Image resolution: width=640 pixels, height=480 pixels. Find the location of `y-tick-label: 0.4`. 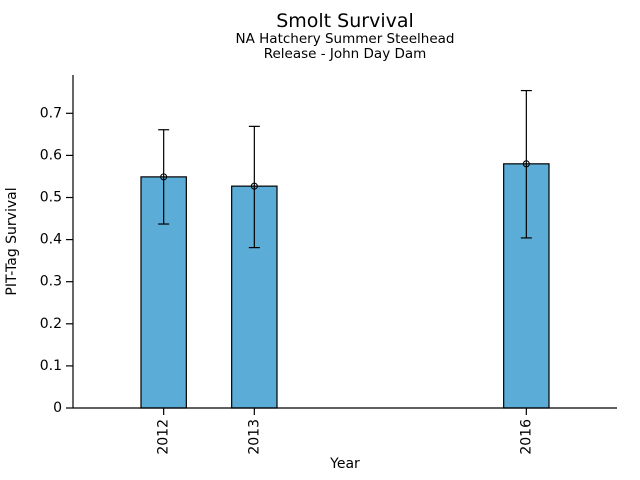

y-tick-label: 0.4 is located at coordinates (51, 240).